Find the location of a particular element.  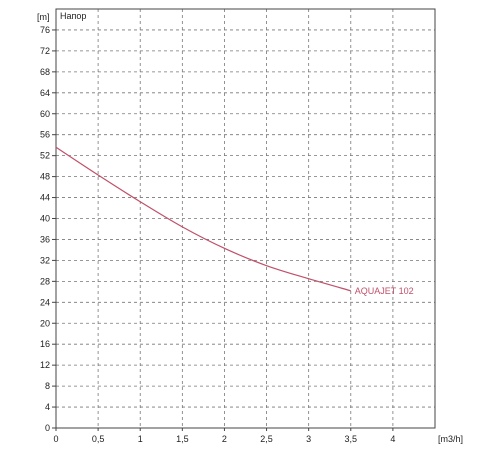

y-tick-label: 72 is located at coordinates (45, 51).